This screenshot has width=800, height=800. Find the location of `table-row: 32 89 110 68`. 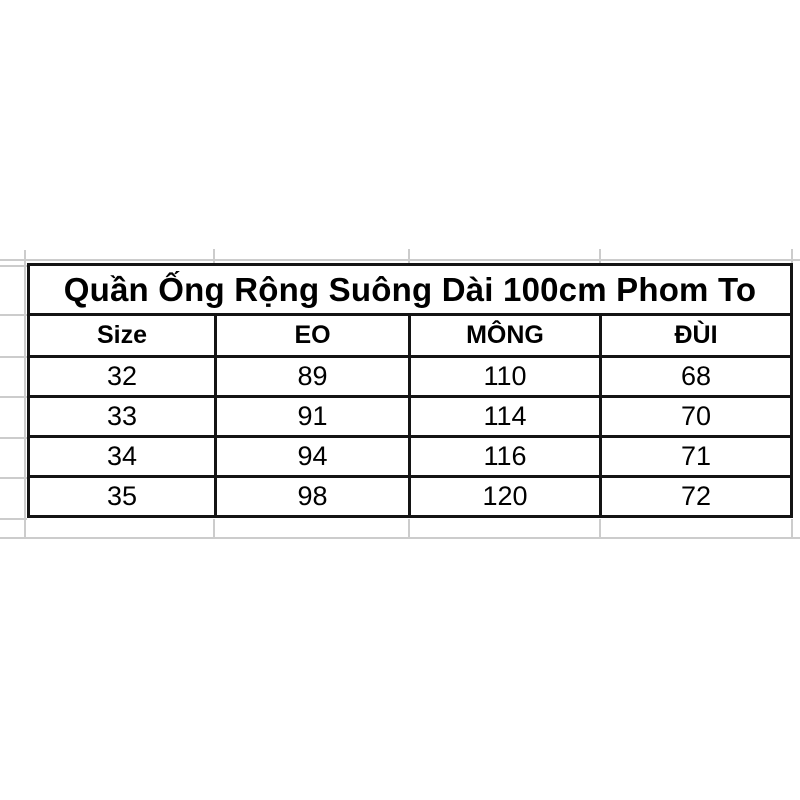

table-row: 32 89 110 68 is located at coordinates (410, 376).